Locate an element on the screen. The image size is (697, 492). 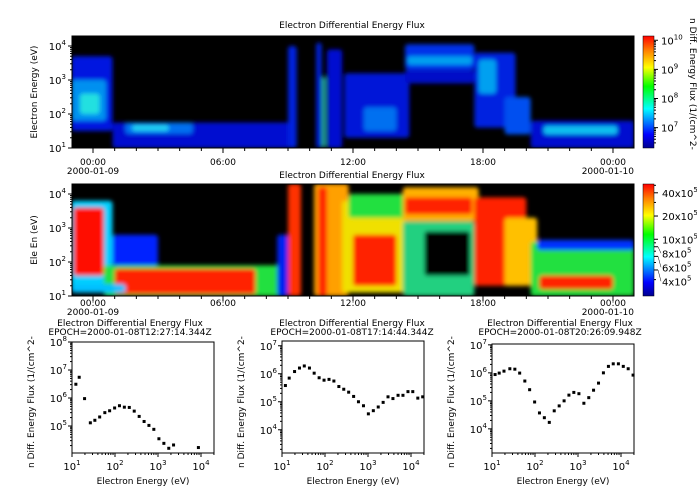
y-tick-label: 10¹ is located at coordinates (57, 148).